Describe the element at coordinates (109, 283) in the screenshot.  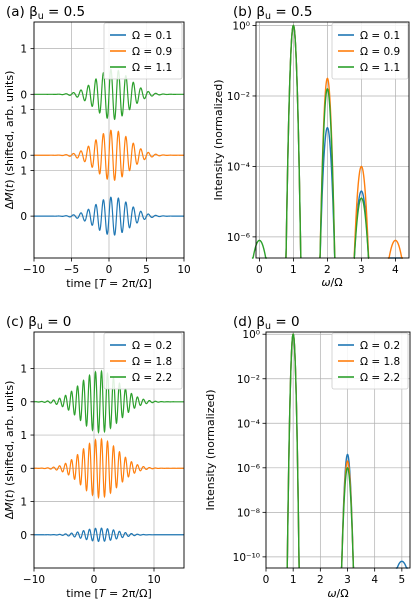
I see `panel-a-xlabel: time [T = 2π/Ω]` at that location.